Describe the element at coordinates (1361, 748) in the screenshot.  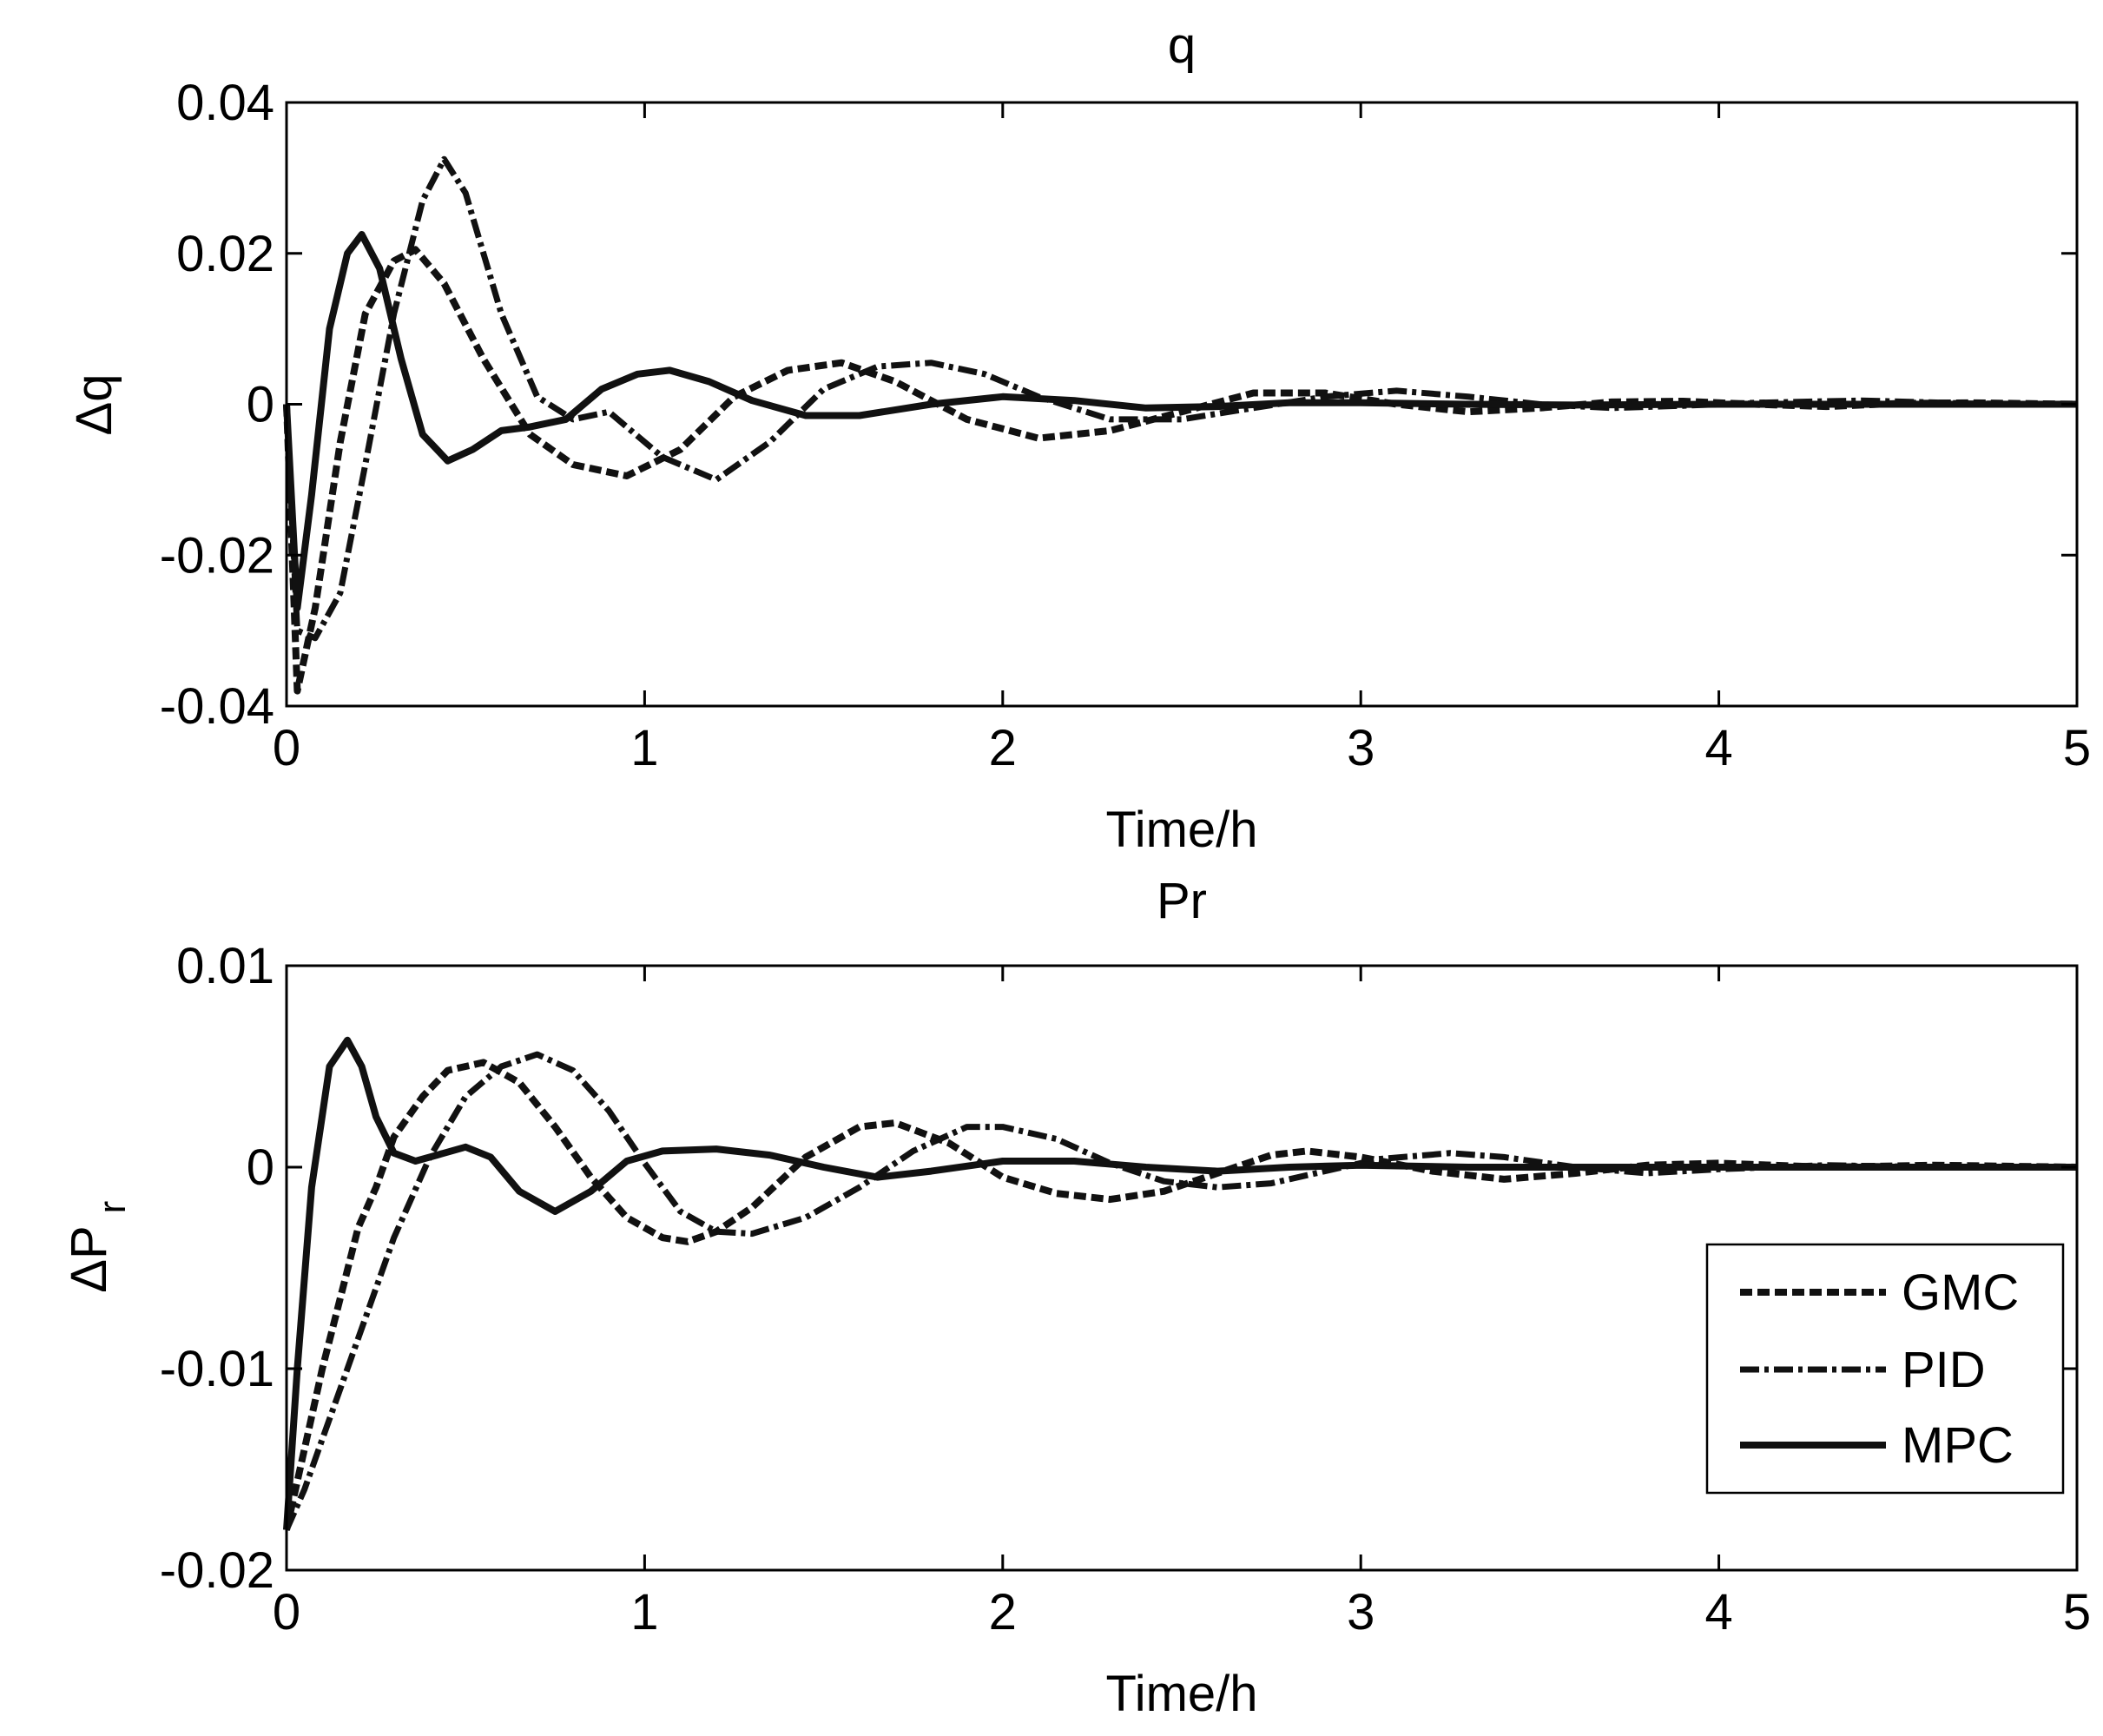
I see `x-tick-label-q: 3` at that location.